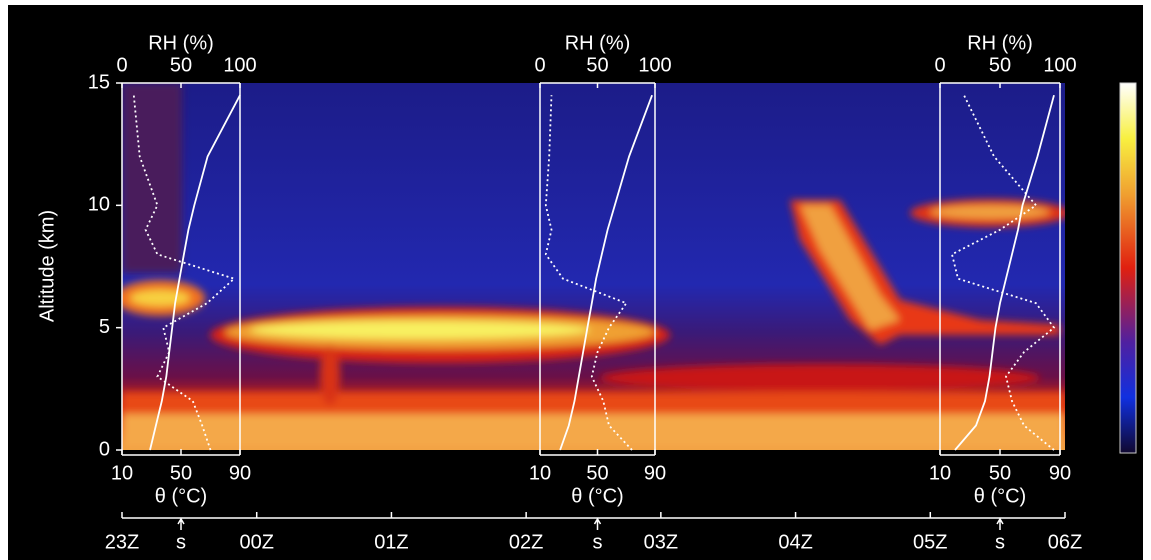 Image resolution: width=1151 pixels, height=560 pixels. What do you see at coordinates (1065, 542) in the screenshot?
I see `time-tick-label: 06Z` at bounding box center [1065, 542].